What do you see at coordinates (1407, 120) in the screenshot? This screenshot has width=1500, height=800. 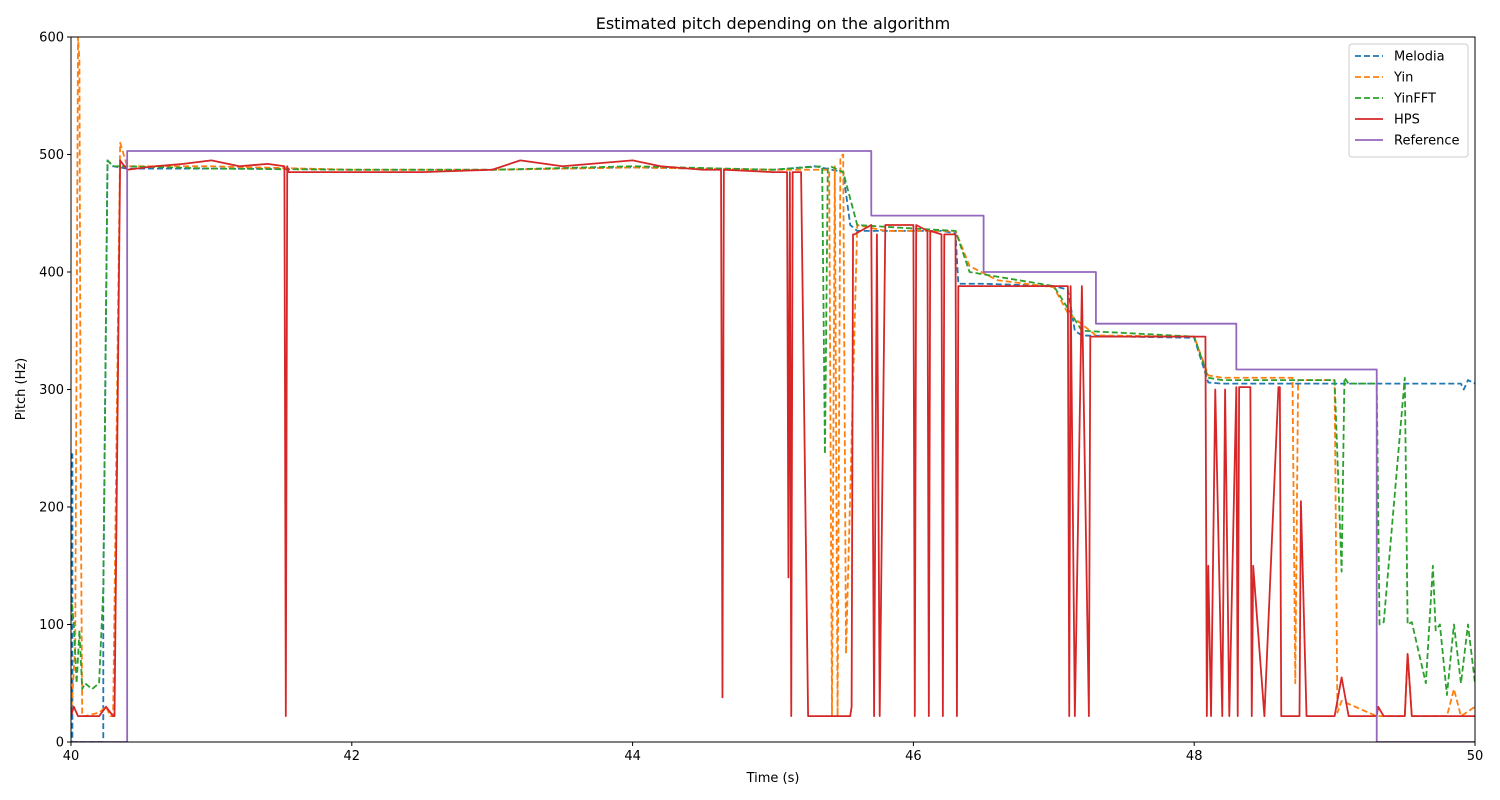 I see `legend-label-hps: HPS` at bounding box center [1407, 120].